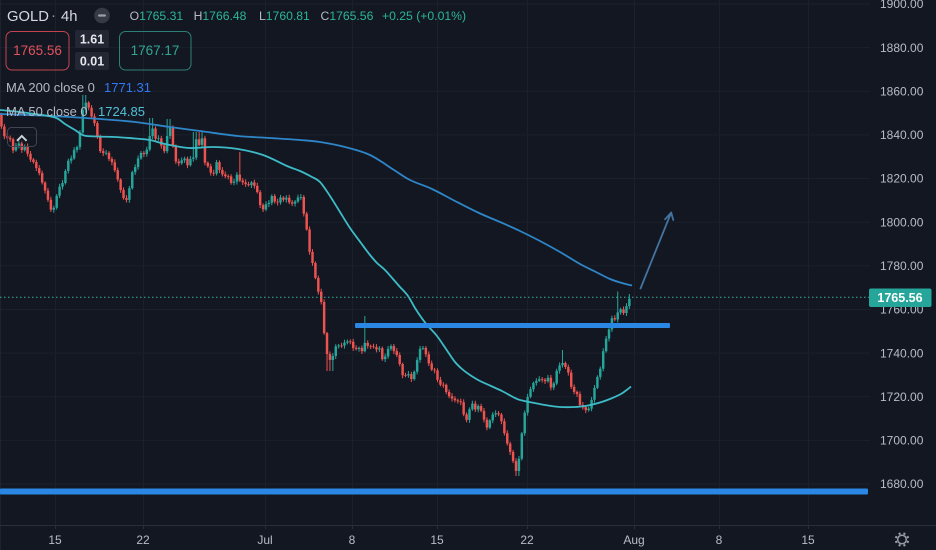  Describe the element at coordinates (121, 111) in the screenshot. I see `svg-text: 1724.85` at that location.